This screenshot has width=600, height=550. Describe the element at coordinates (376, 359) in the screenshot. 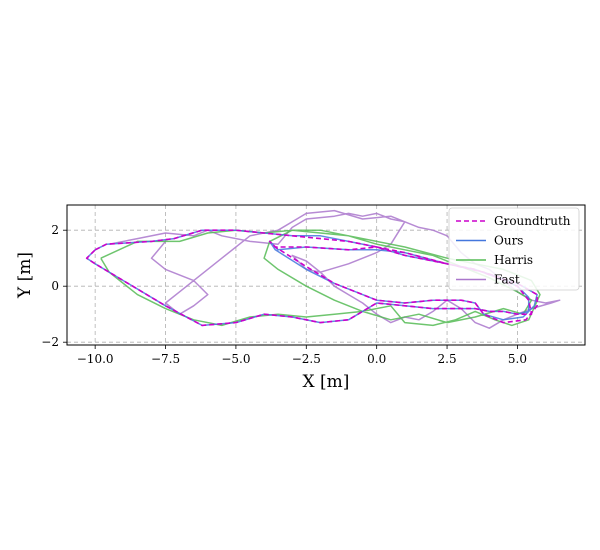

I see `x-tick-label: 0.0` at that location.